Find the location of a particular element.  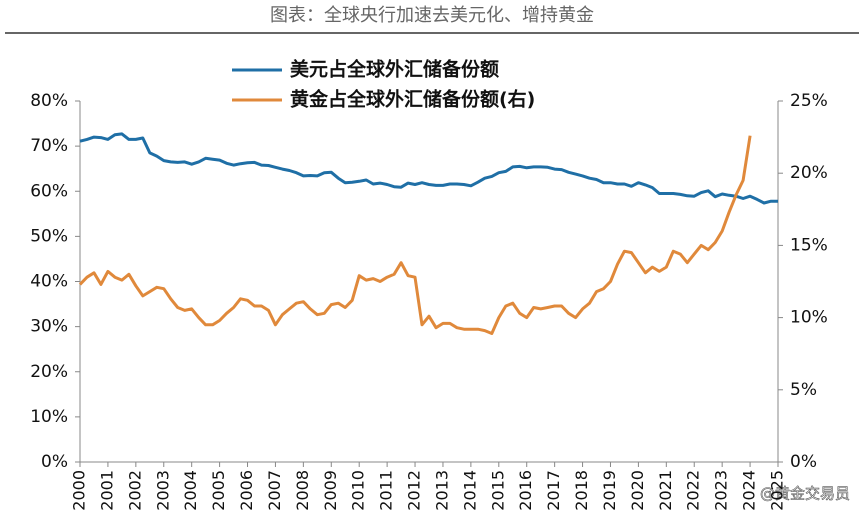

x-tick-label: 2008 is located at coordinates (302, 490).